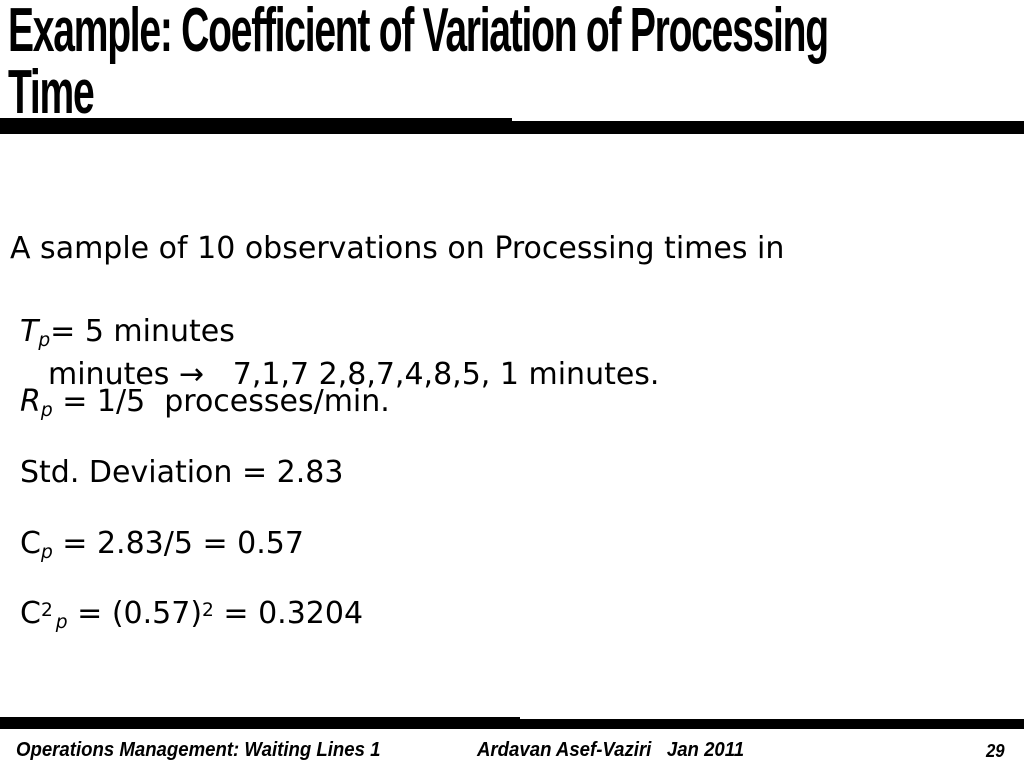 This screenshot has width=1024, height=768. What do you see at coordinates (432, 374) in the screenshot?
I see `body-line-2-suffix: 7,1,7 2,8,7,4,8,5, 1 minutes.` at bounding box center [432, 374].